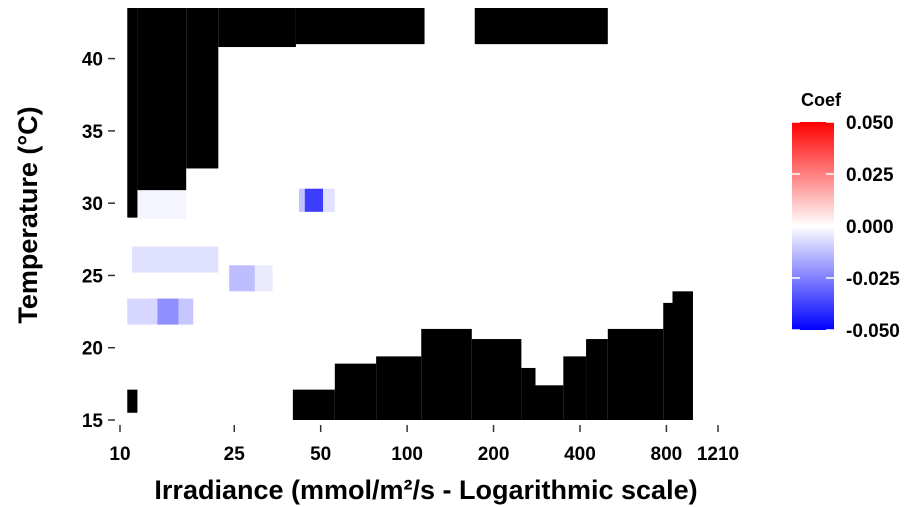 Image resolution: width=917 pixels, height=507 pixels. What do you see at coordinates (93, 132) in the screenshot?
I see `y-tick-label-35: 35` at bounding box center [93, 132].